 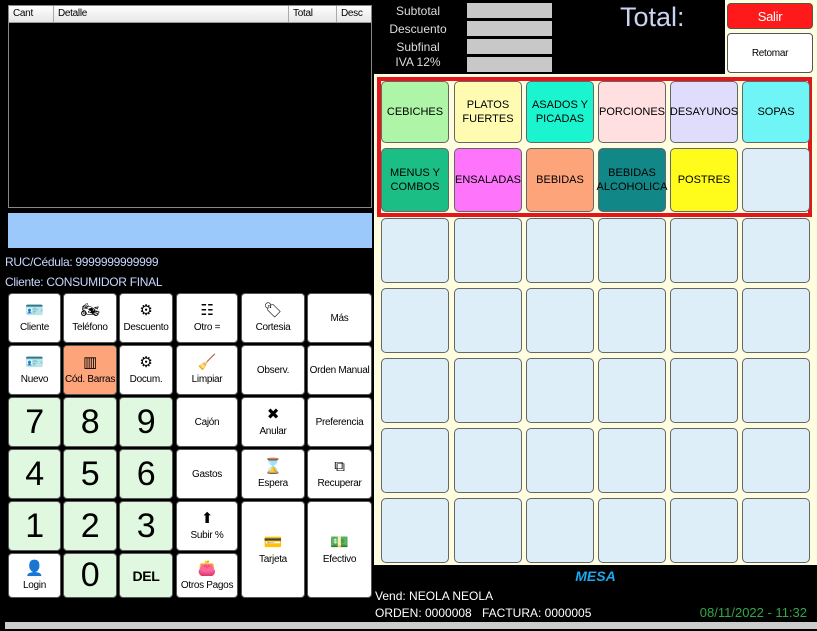 What do you see at coordinates (704, 112) in the screenshot?
I see `category-desayunos: DESAYUNOS` at bounding box center [704, 112].